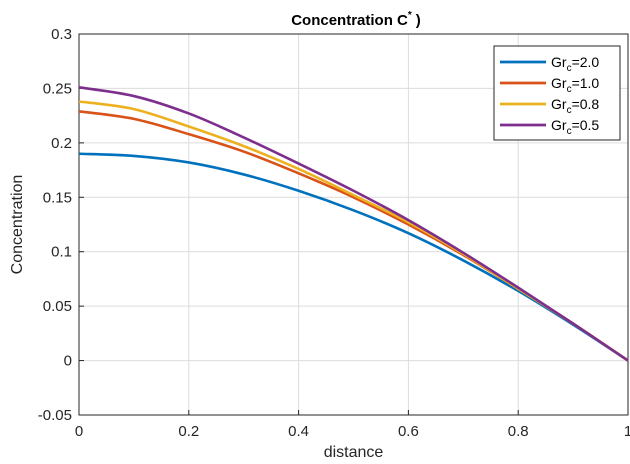 This screenshot has height=464, width=630. I want to click on y-axis-label: Concentration, so click(17, 225).